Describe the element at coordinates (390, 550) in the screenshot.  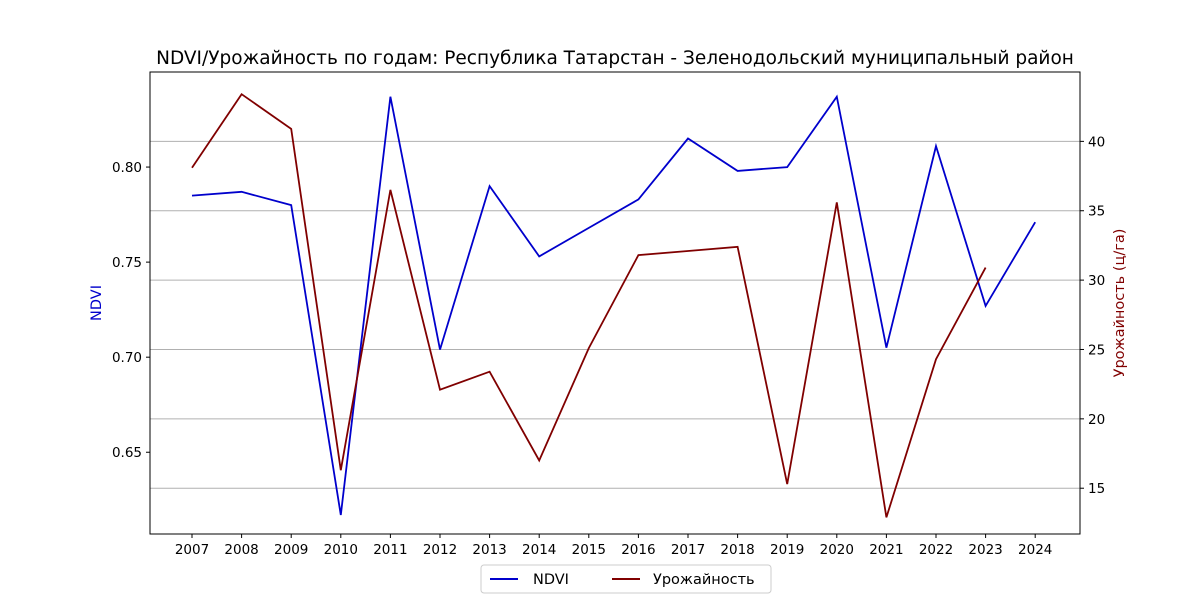
I see `x-tick-label-2011: 2011` at that location.